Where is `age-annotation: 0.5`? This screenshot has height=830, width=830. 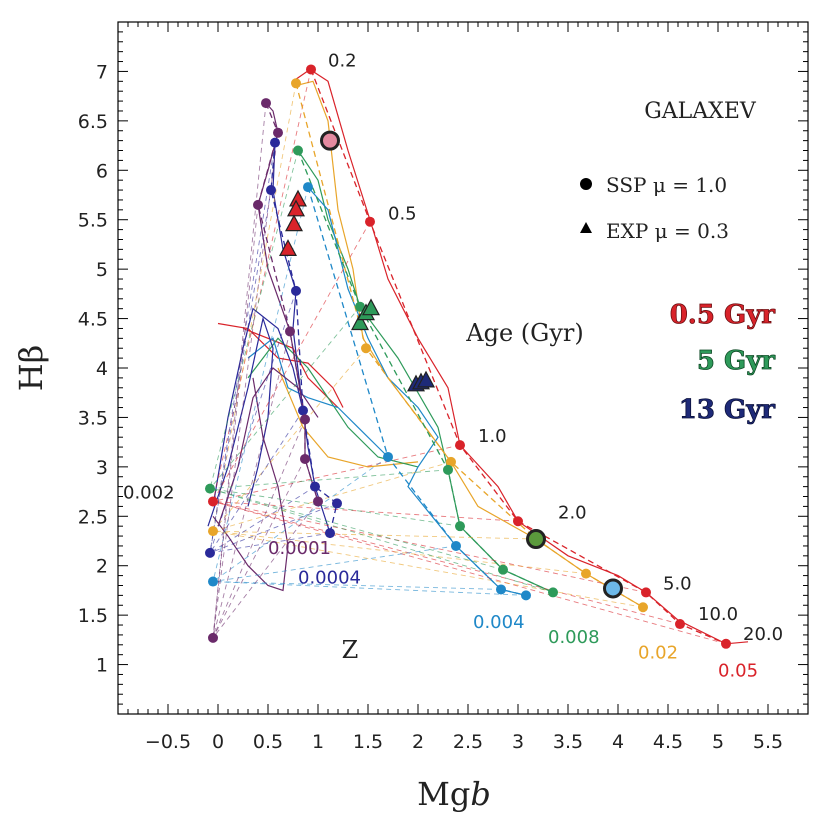
age-annotation: 0.5 is located at coordinates (402, 214).